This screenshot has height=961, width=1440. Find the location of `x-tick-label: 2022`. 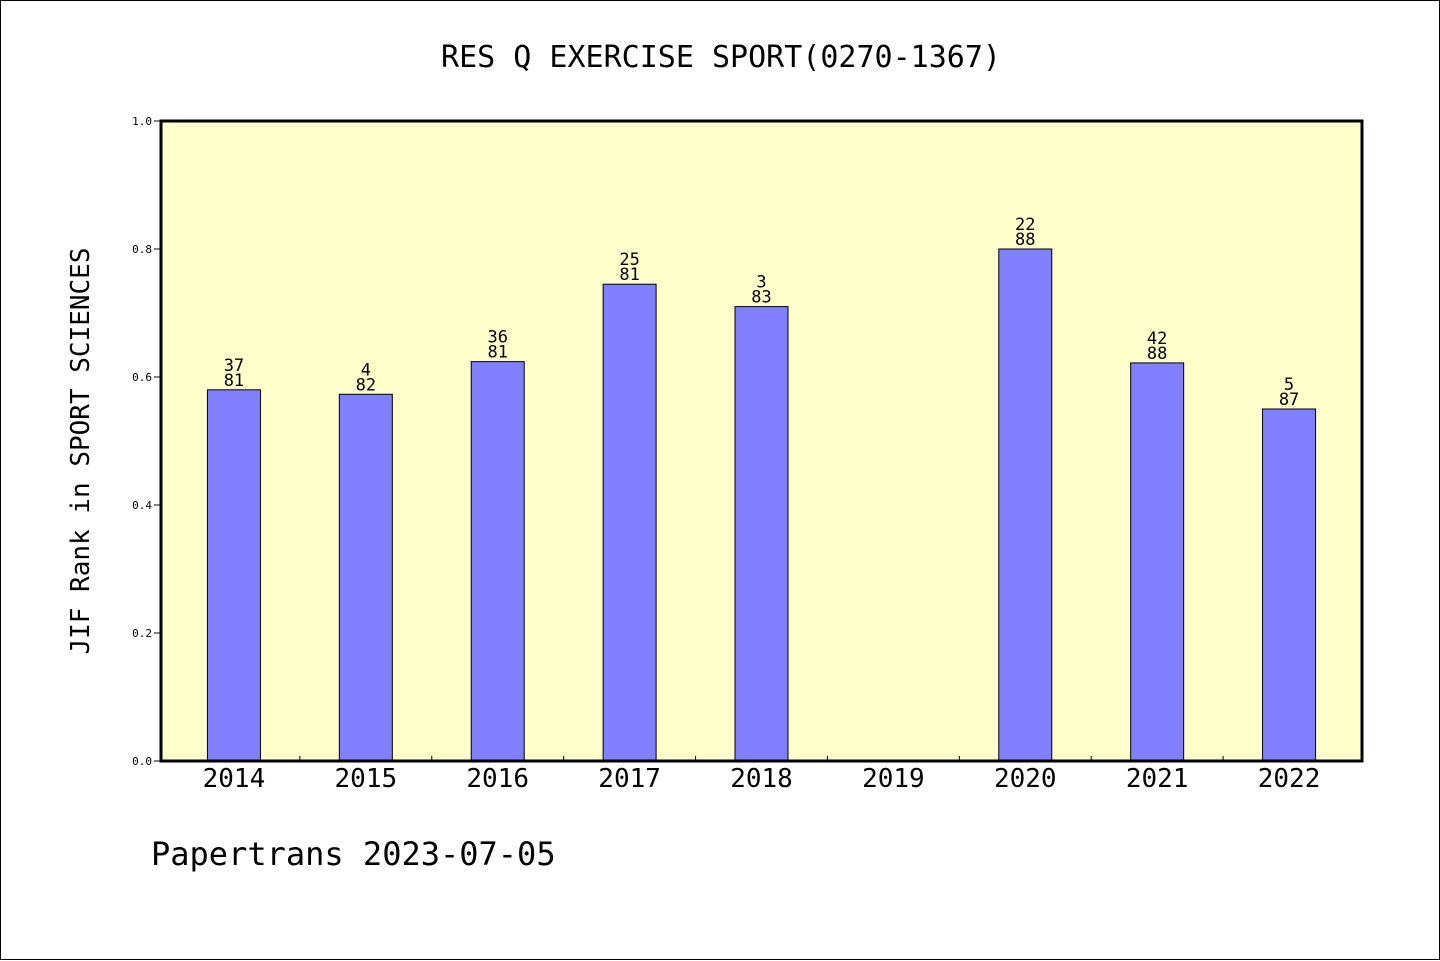

x-tick-label: 2022 is located at coordinates (1289, 779).